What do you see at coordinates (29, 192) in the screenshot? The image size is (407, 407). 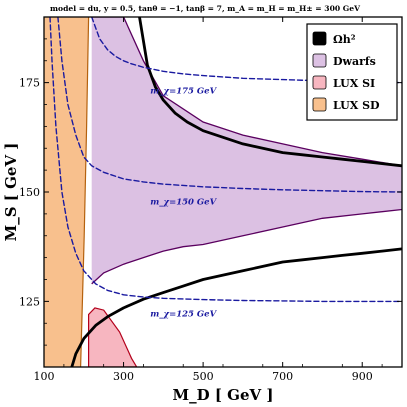 I see `y-tick-label-1: 150` at bounding box center [29, 192].